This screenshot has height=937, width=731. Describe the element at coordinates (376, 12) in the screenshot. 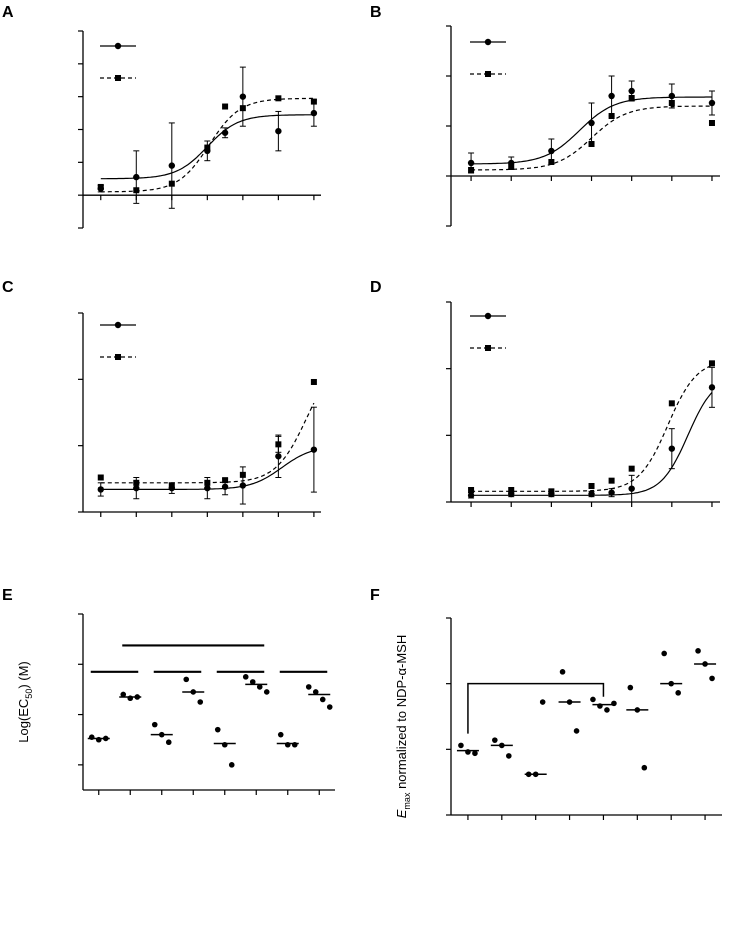

I see `panel-label-b: B` at that location.